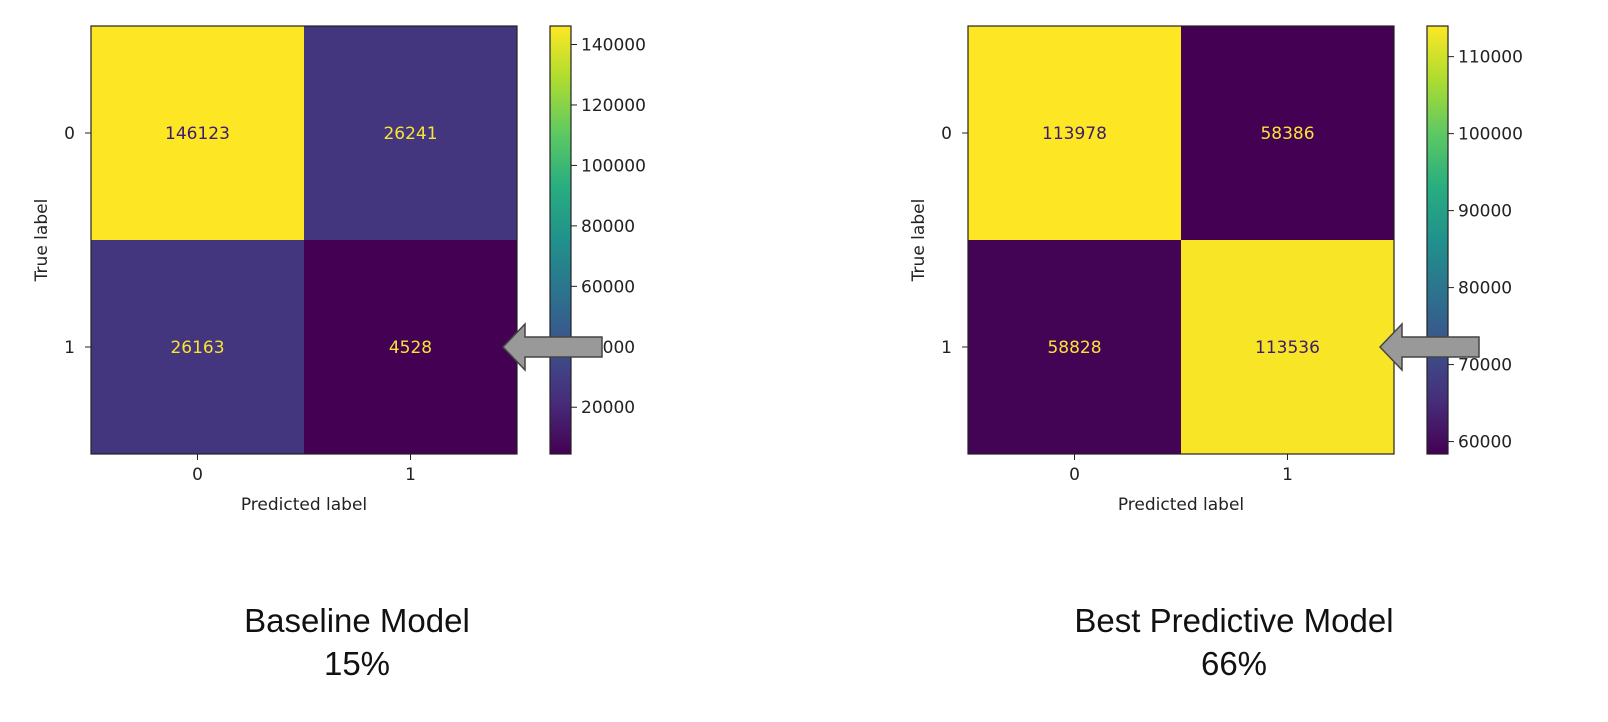 Image resolution: width=1608 pixels, height=722 pixels. I want to click on cell-value-0-1: 58386, so click(1287, 134).